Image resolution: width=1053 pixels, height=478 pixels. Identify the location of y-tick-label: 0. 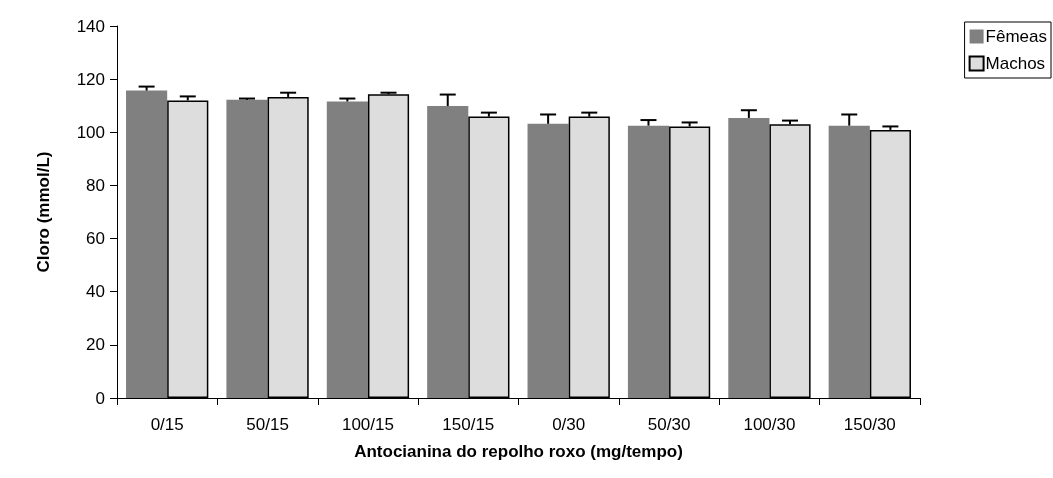
(100, 398).